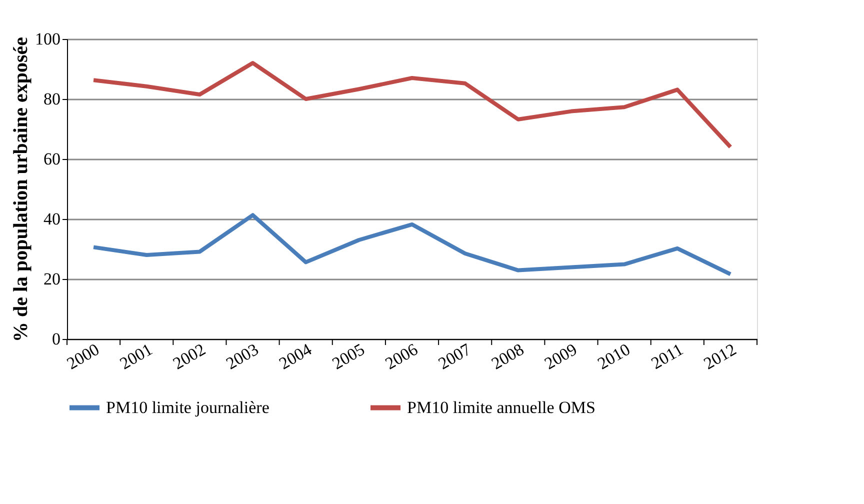 This screenshot has height=504, width=864. I want to click on y-tick-label: 0, so click(56, 339).